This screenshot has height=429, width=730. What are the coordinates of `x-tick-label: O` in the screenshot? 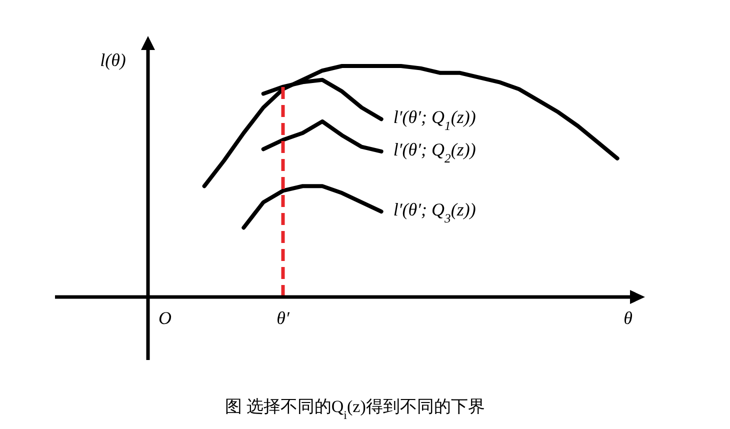 It's located at (165, 318).